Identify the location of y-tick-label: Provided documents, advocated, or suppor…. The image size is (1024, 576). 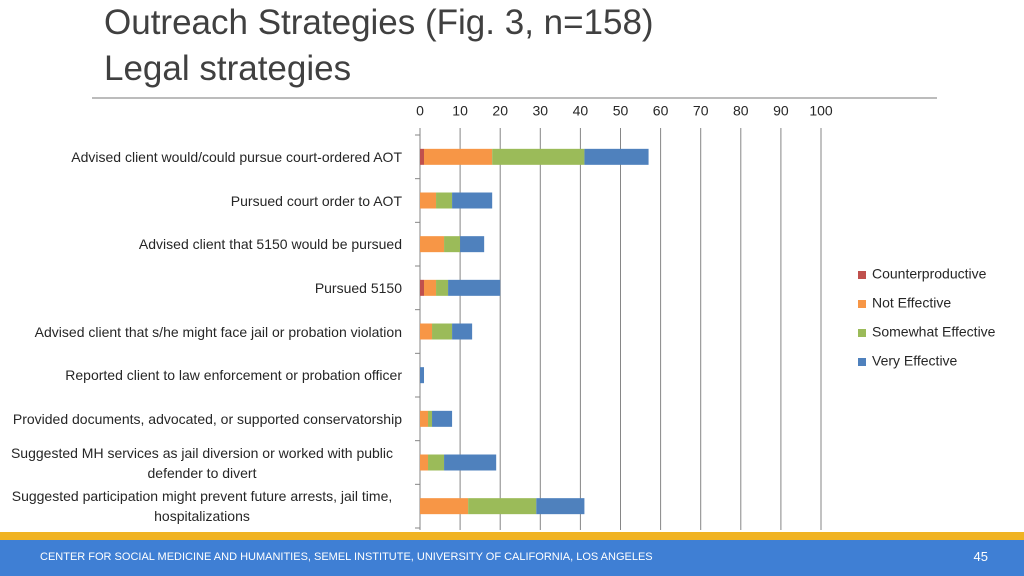
(207, 418).